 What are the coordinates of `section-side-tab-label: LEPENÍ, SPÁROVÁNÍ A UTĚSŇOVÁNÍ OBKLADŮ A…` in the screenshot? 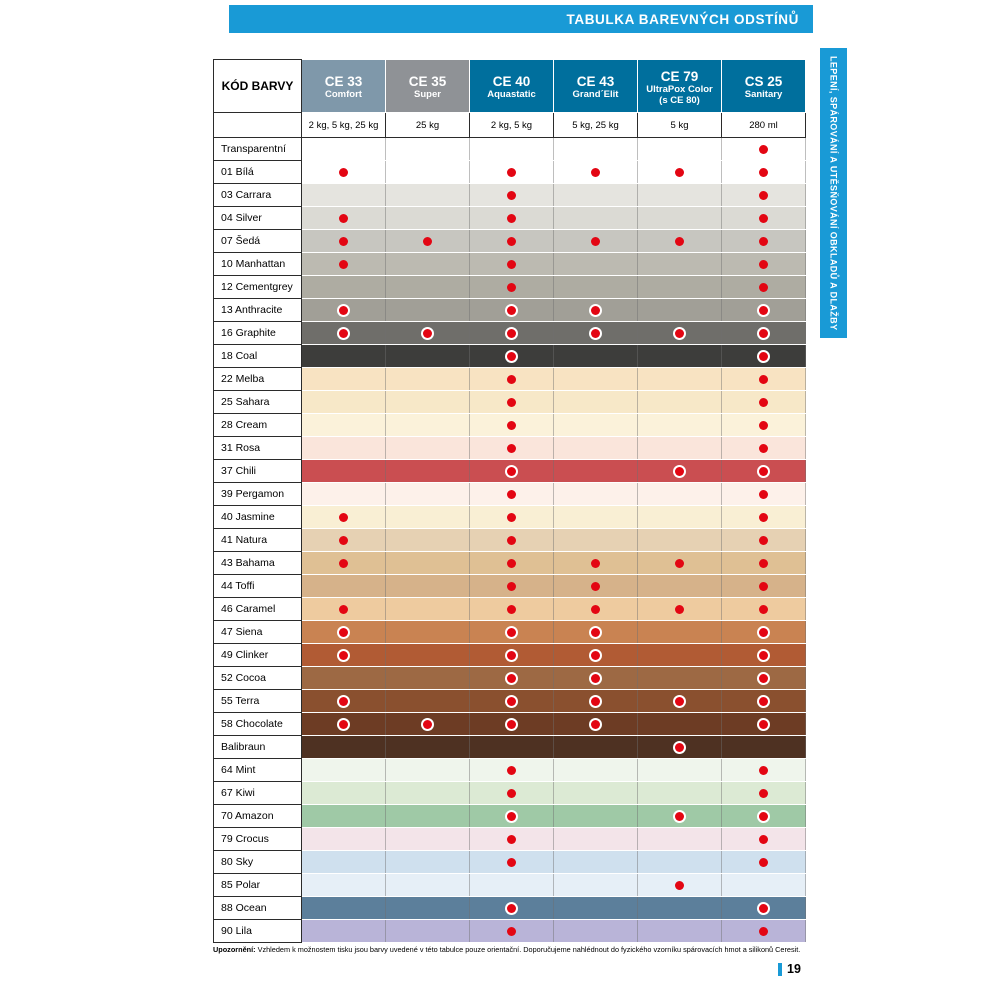 It's located at (833, 193).